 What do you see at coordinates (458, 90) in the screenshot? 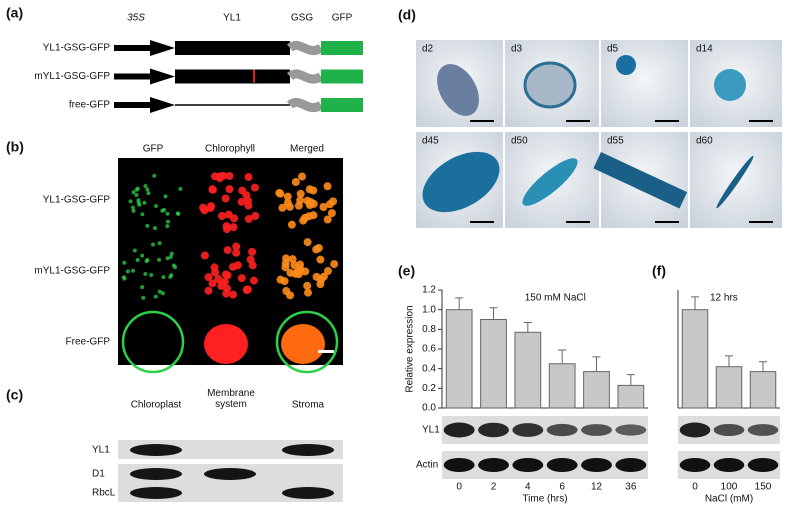
I see `seed` at bounding box center [458, 90].